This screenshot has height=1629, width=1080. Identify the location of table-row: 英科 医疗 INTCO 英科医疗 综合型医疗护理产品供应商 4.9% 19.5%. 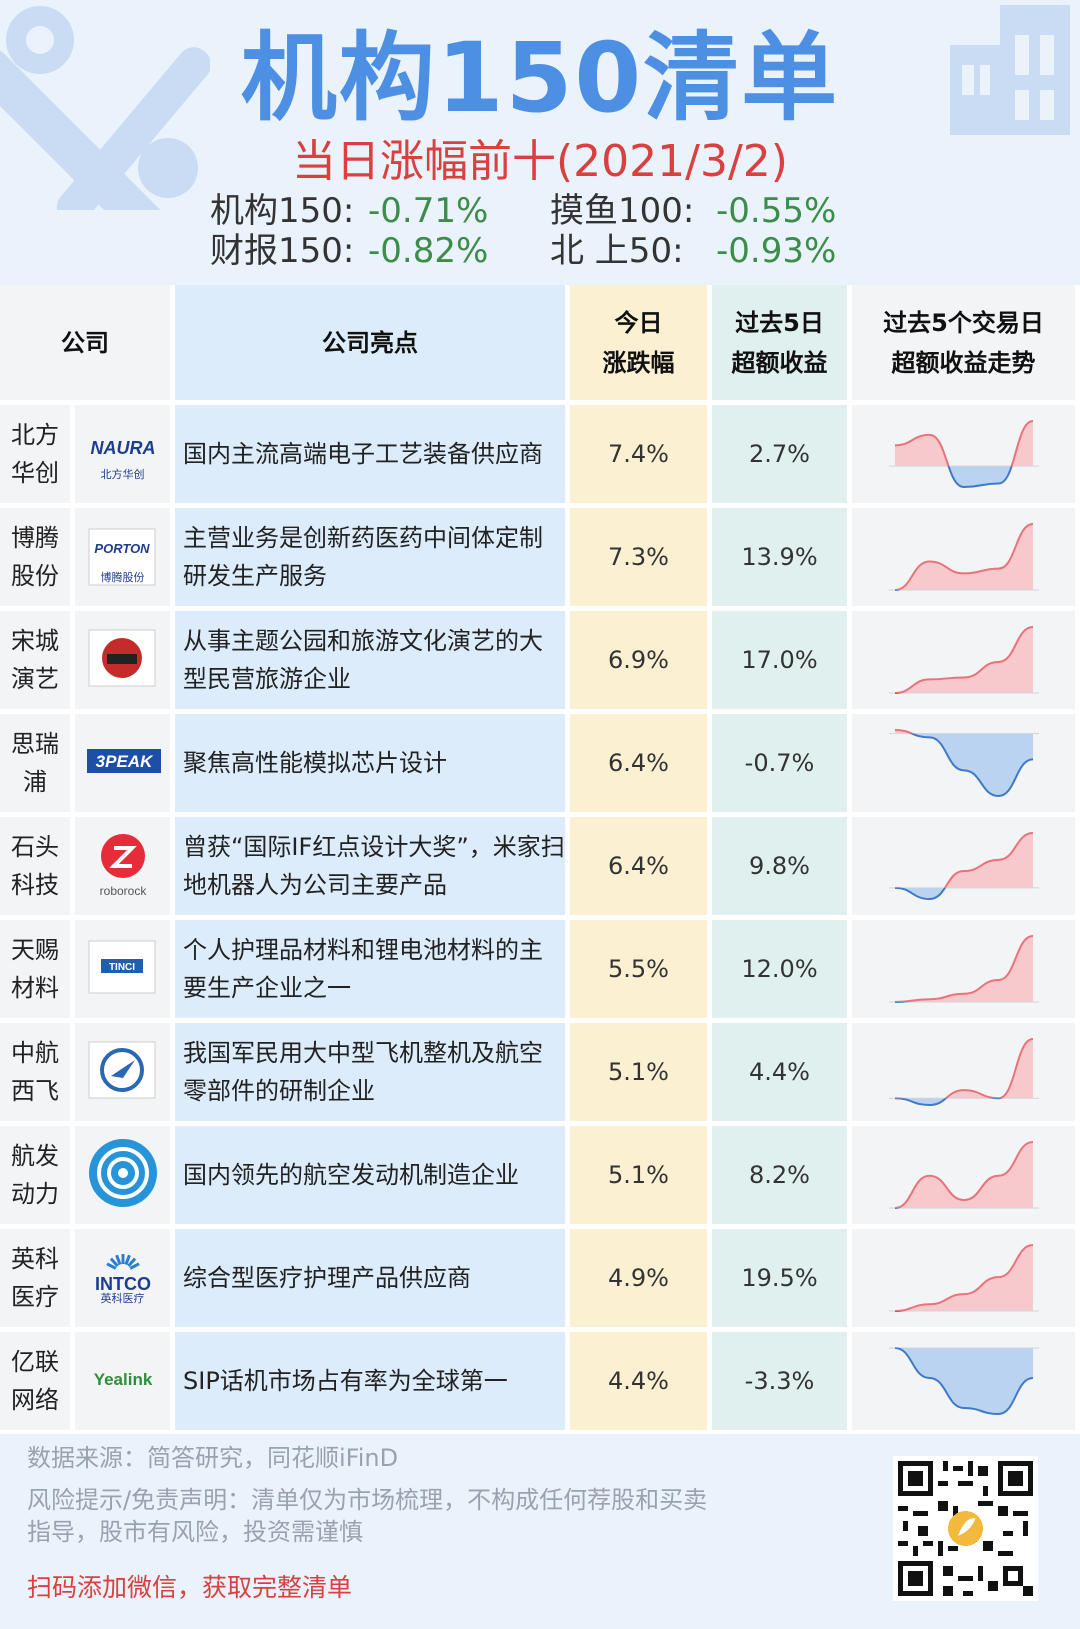
(540, 1280).